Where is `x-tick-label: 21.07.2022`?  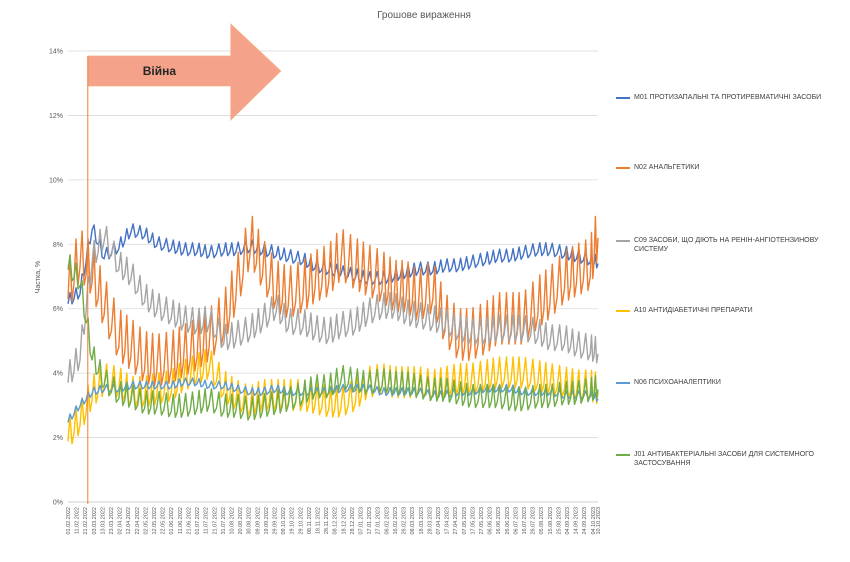
x-tick-label: 21.07.2022 is located at coordinates (215, 521).